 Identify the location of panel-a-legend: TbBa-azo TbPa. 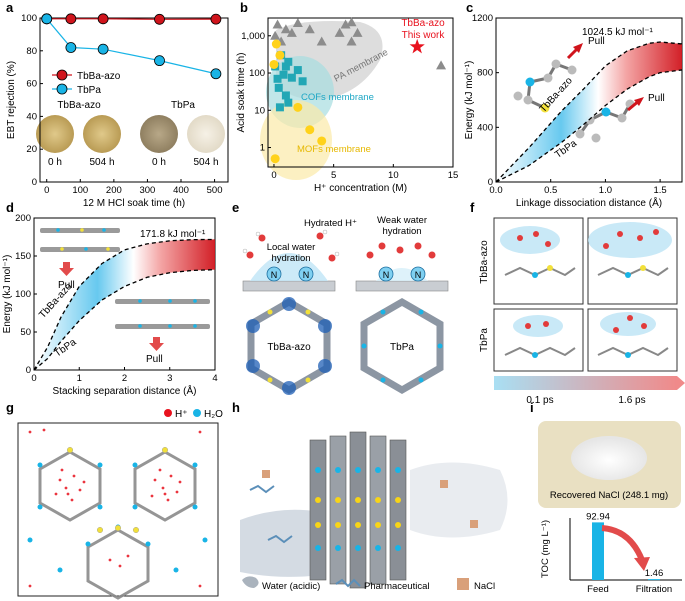
(86, 82).